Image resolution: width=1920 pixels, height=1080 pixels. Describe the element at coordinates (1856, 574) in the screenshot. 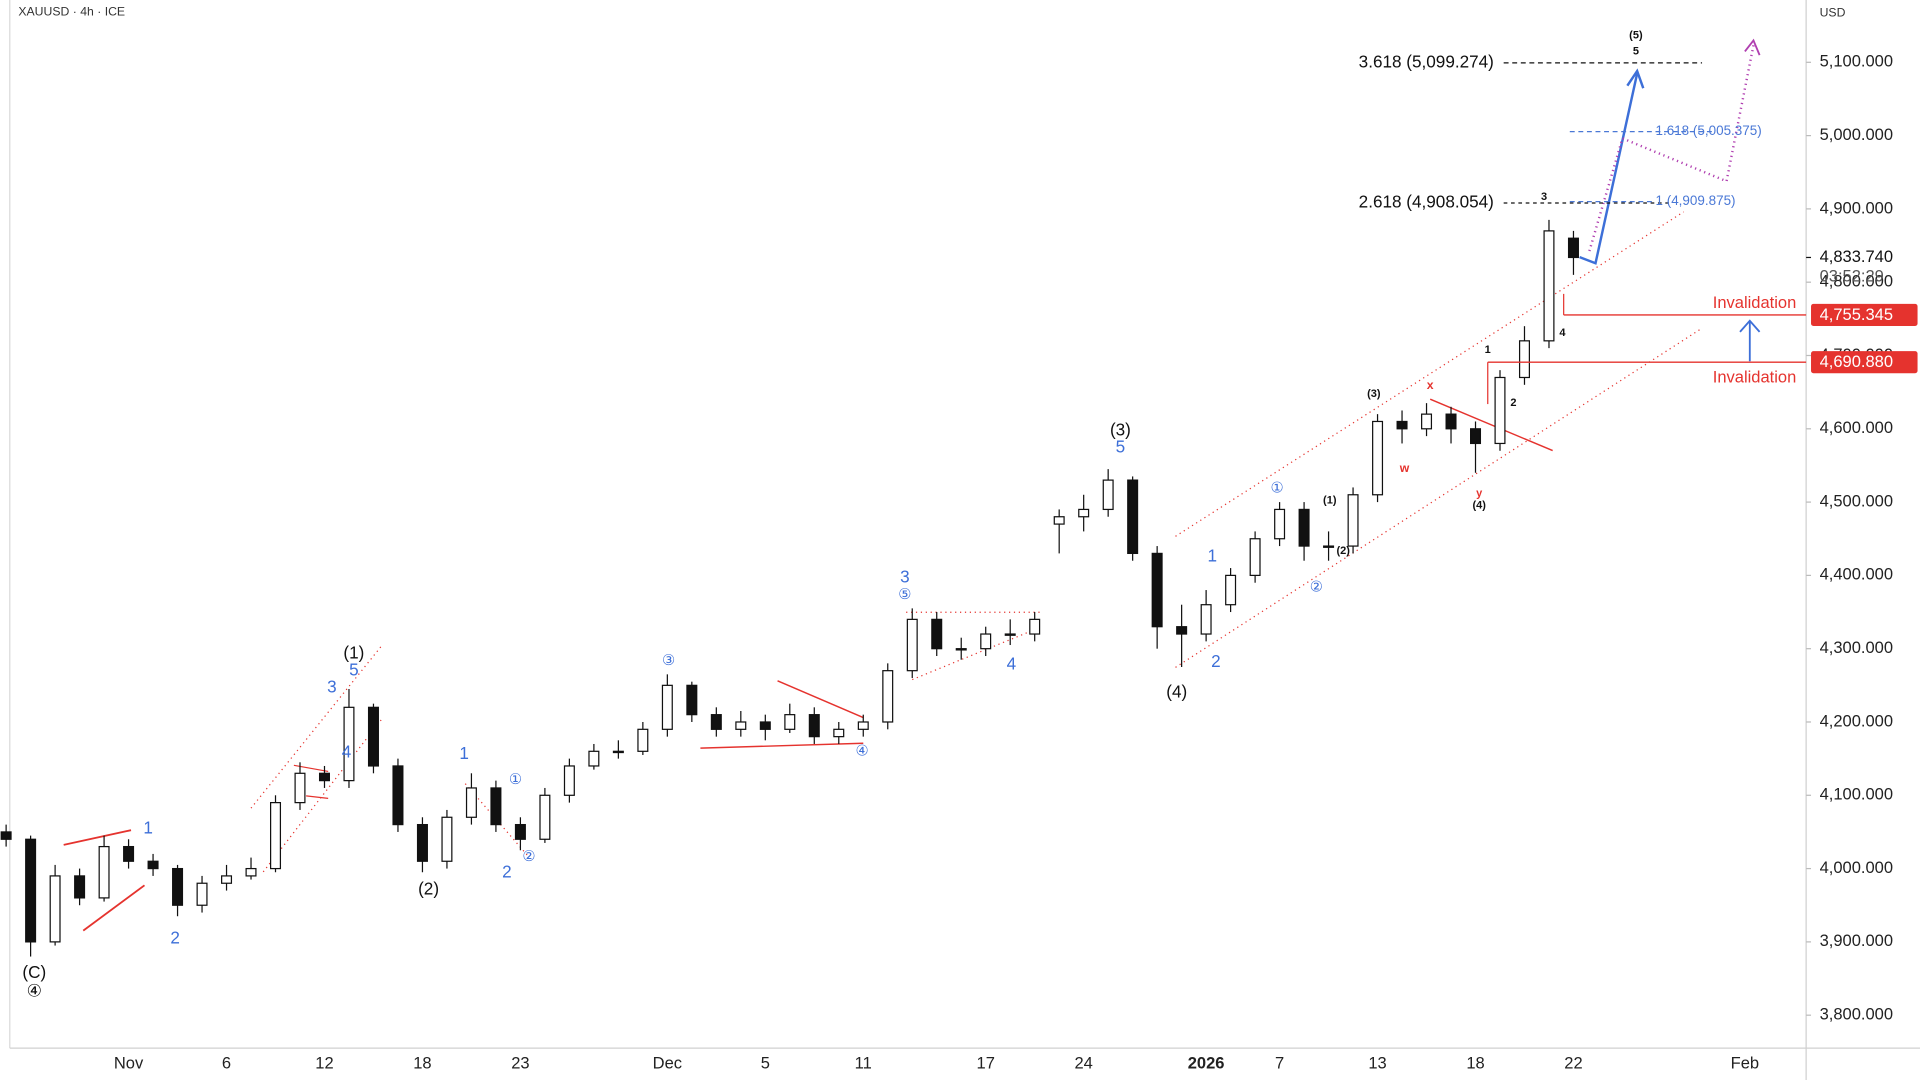

I see `y-tick-label: 4,400.000` at that location.